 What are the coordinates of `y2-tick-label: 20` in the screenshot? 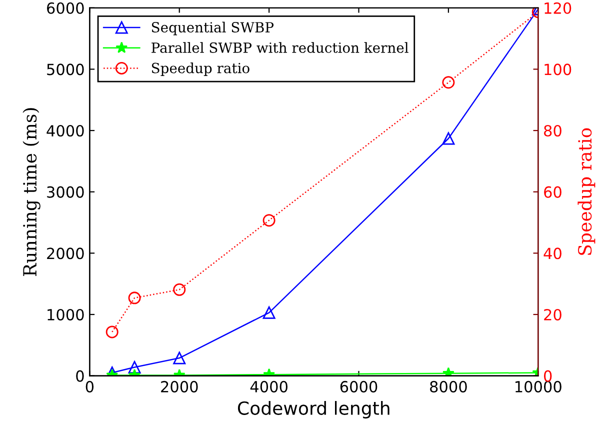 It's located at (553, 314).